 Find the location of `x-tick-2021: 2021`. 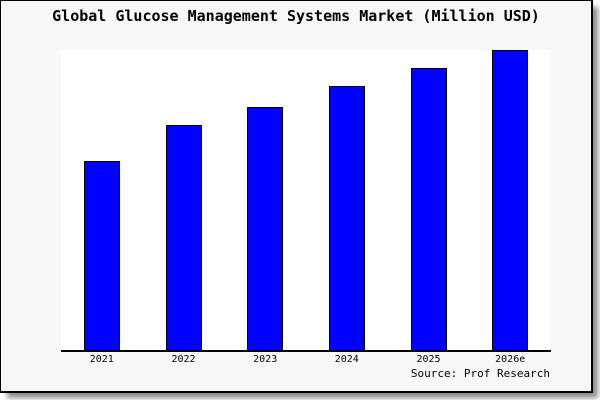

x-tick-2021: 2021 is located at coordinates (101, 359).